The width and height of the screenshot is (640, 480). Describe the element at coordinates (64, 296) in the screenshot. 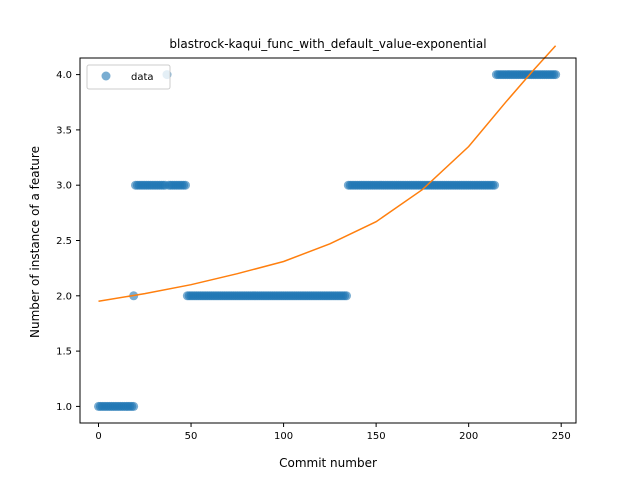

I see `y-tick-label: 2.0` at that location.